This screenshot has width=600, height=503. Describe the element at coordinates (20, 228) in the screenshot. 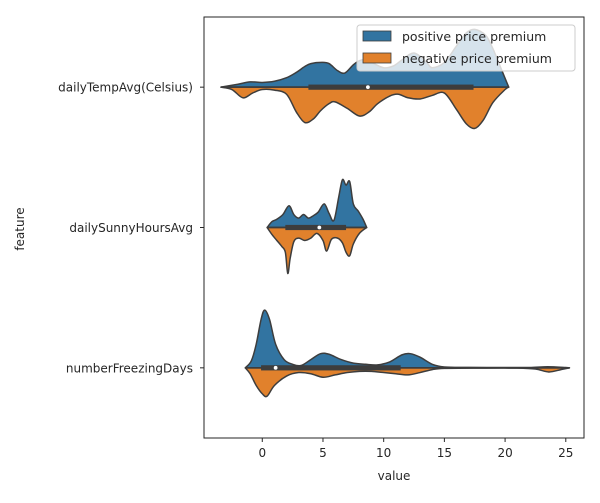

I see `y-axis-title: feature` at that location.